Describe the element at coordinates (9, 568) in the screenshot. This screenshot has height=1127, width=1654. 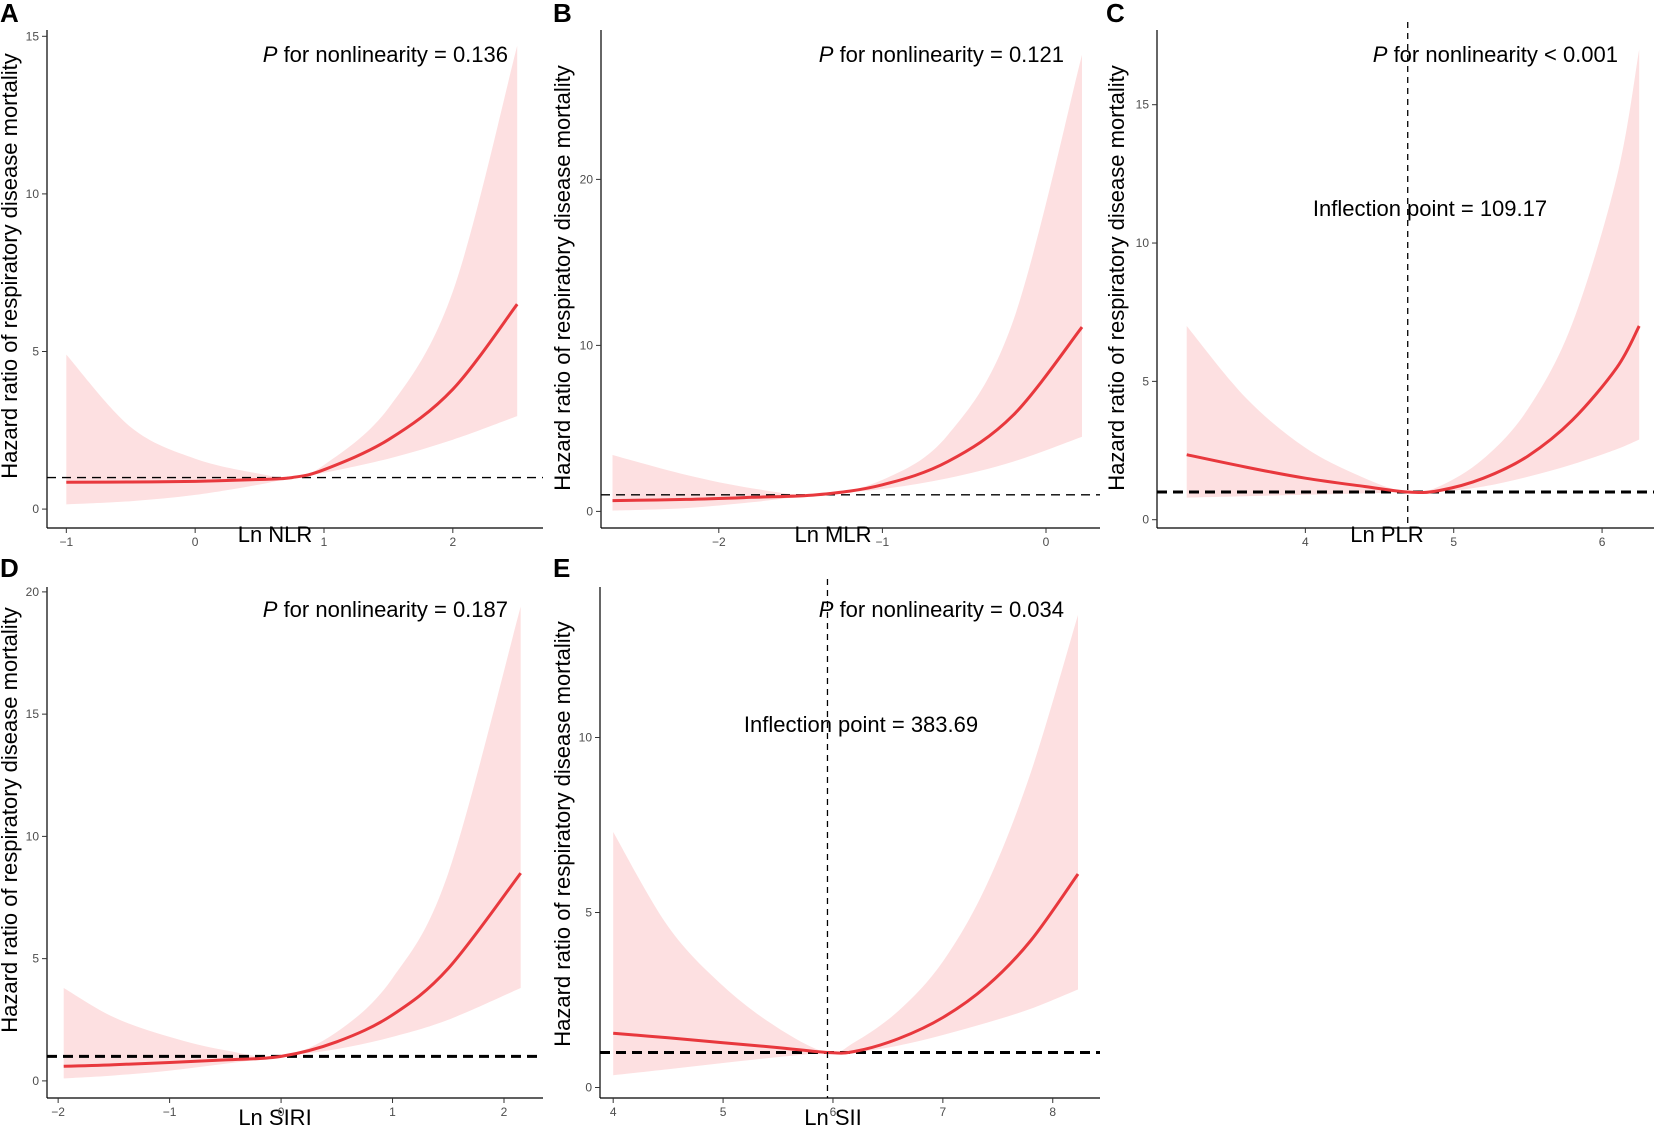
I see `panel-letter: D` at that location.